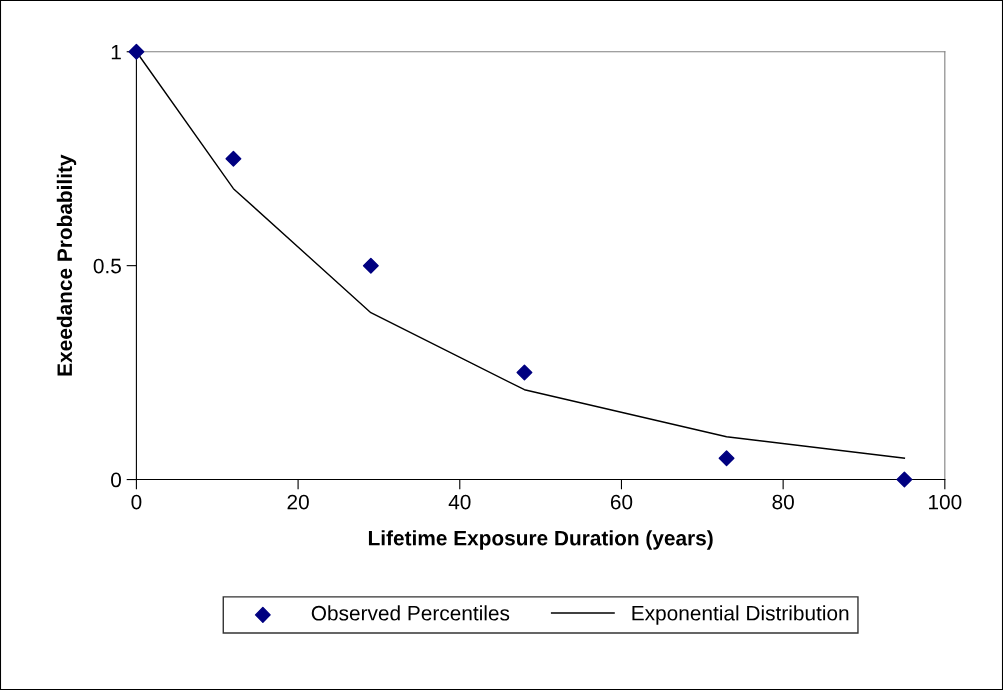  I want to click on x-tick-label: 80, so click(783, 502).